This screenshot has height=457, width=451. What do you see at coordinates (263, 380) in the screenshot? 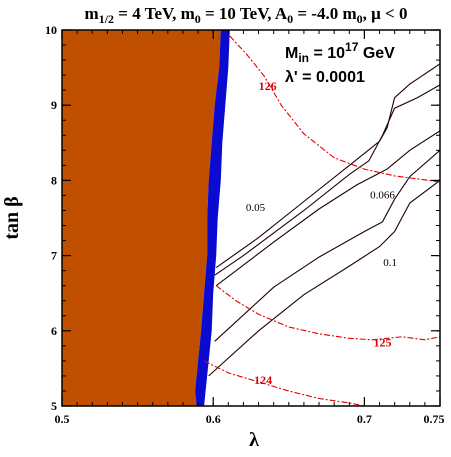
I see `higgs-label-124: 124` at bounding box center [263, 380].